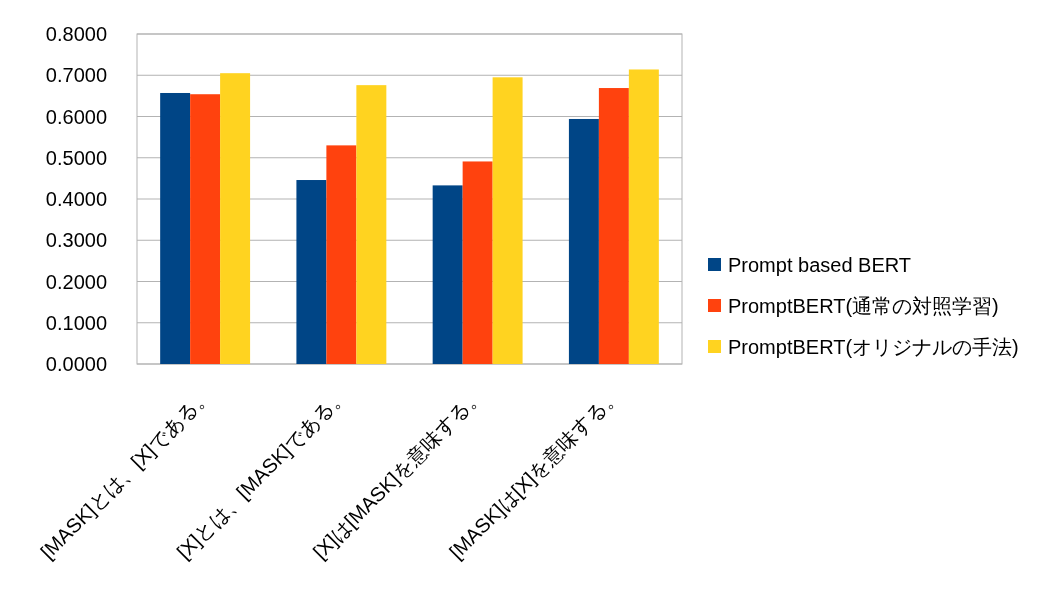 This screenshot has width=1063, height=604. I want to click on y-tick-label: 0.8000, so click(76, 34).